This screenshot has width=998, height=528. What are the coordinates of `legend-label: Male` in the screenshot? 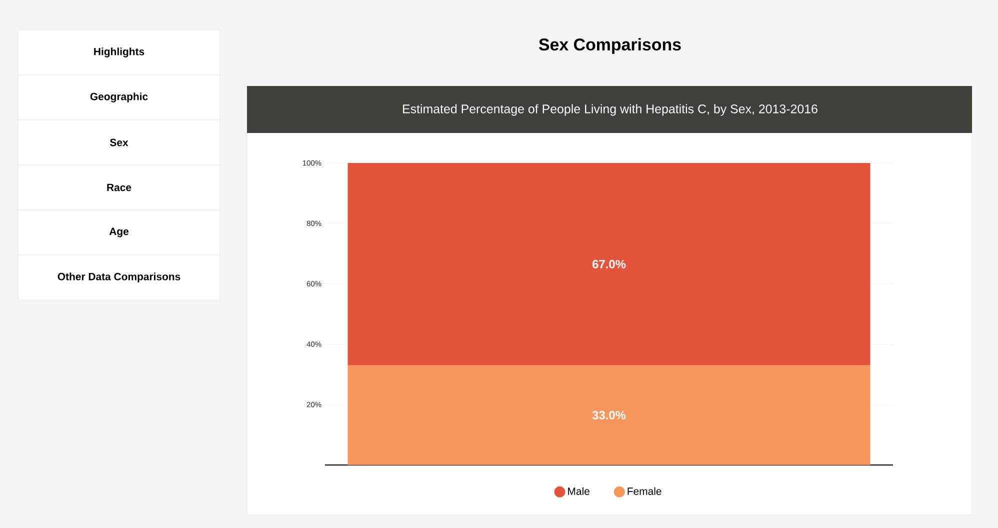 It's located at (579, 491).